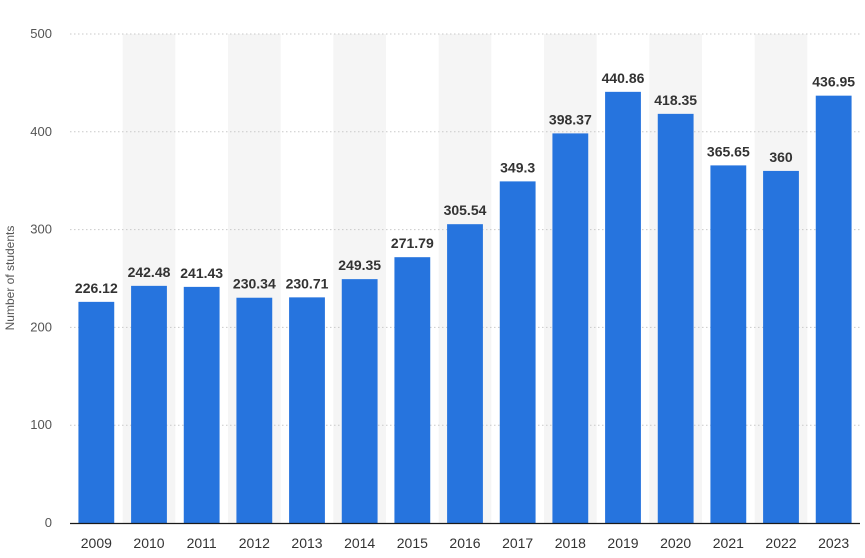 Image resolution: width=865 pixels, height=558 pixels. Describe the element at coordinates (359, 543) in the screenshot. I see `x-tick-label: 2014` at that location.